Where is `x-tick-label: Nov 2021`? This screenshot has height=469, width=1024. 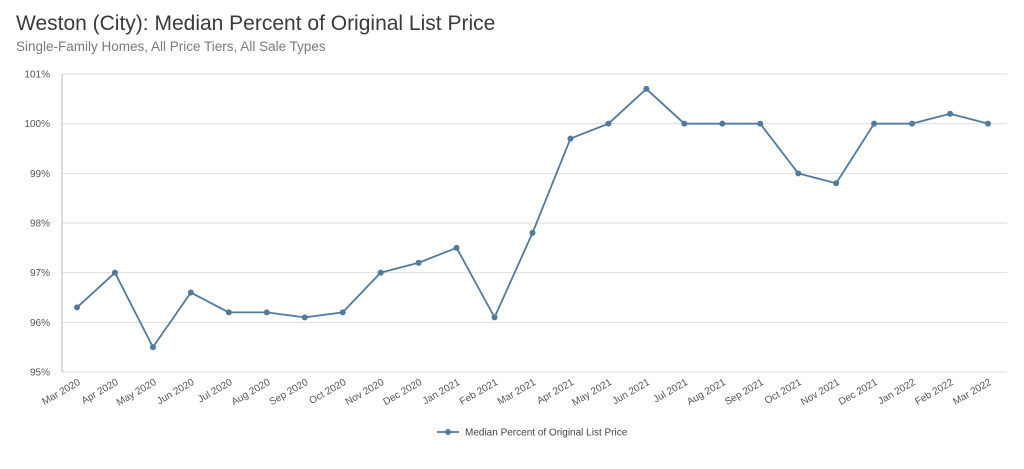
x-tick-label: Nov 2021 is located at coordinates (820, 392).